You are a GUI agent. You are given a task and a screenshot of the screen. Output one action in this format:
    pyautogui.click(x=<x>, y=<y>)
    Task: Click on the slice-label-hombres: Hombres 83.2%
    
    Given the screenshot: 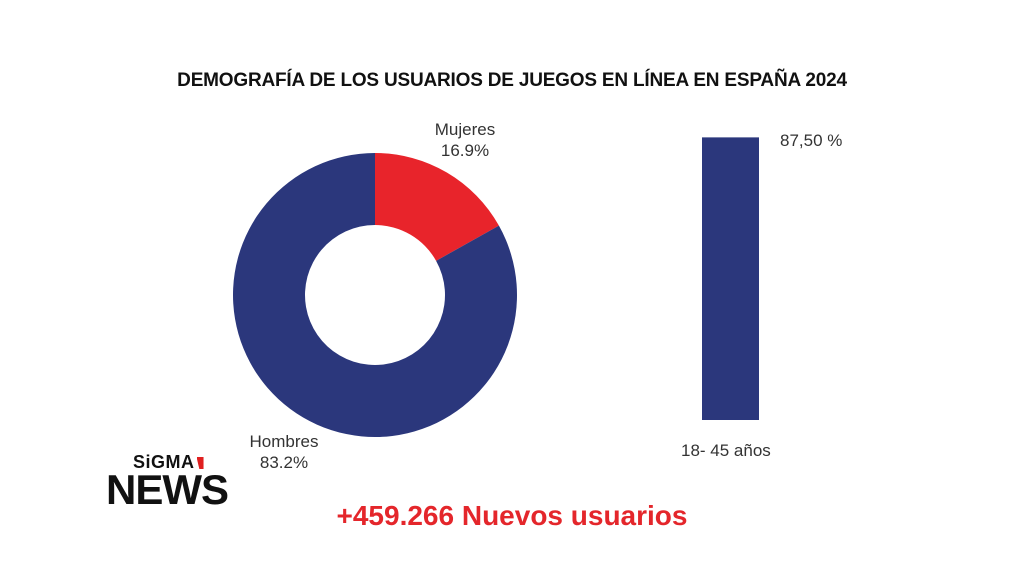 What is the action you would take?
    pyautogui.click(x=284, y=452)
    